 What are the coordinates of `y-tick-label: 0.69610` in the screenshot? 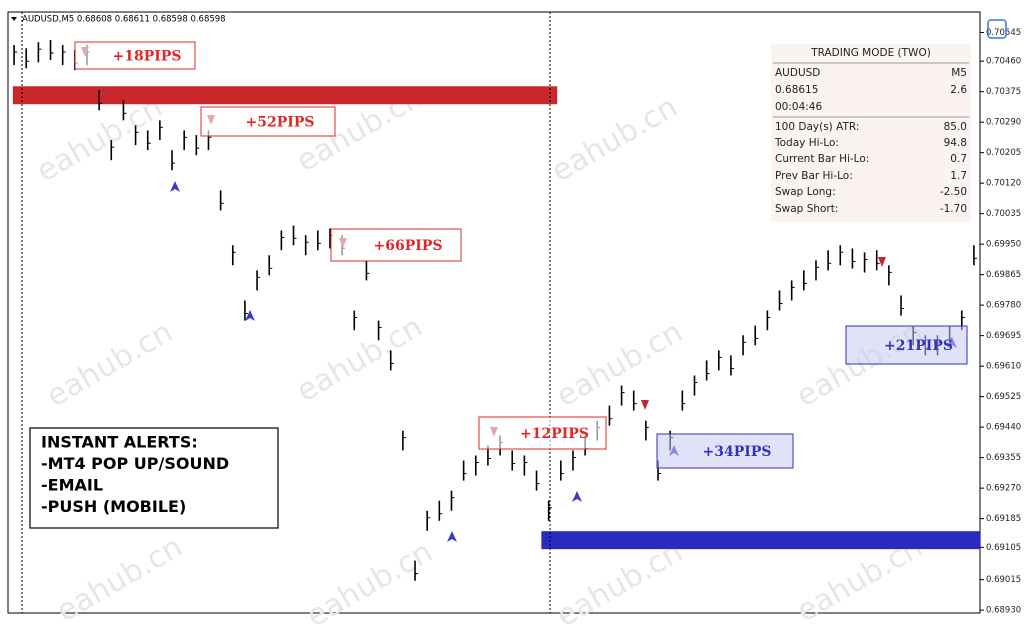 It's located at (1003, 367).